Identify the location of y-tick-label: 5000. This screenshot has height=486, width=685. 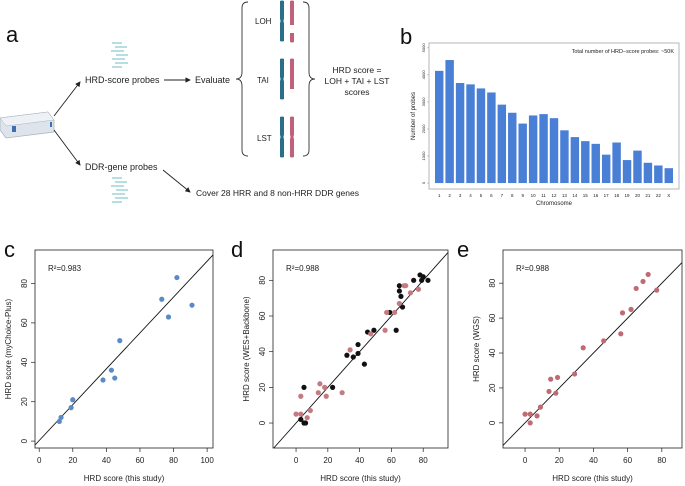
(423, 48).